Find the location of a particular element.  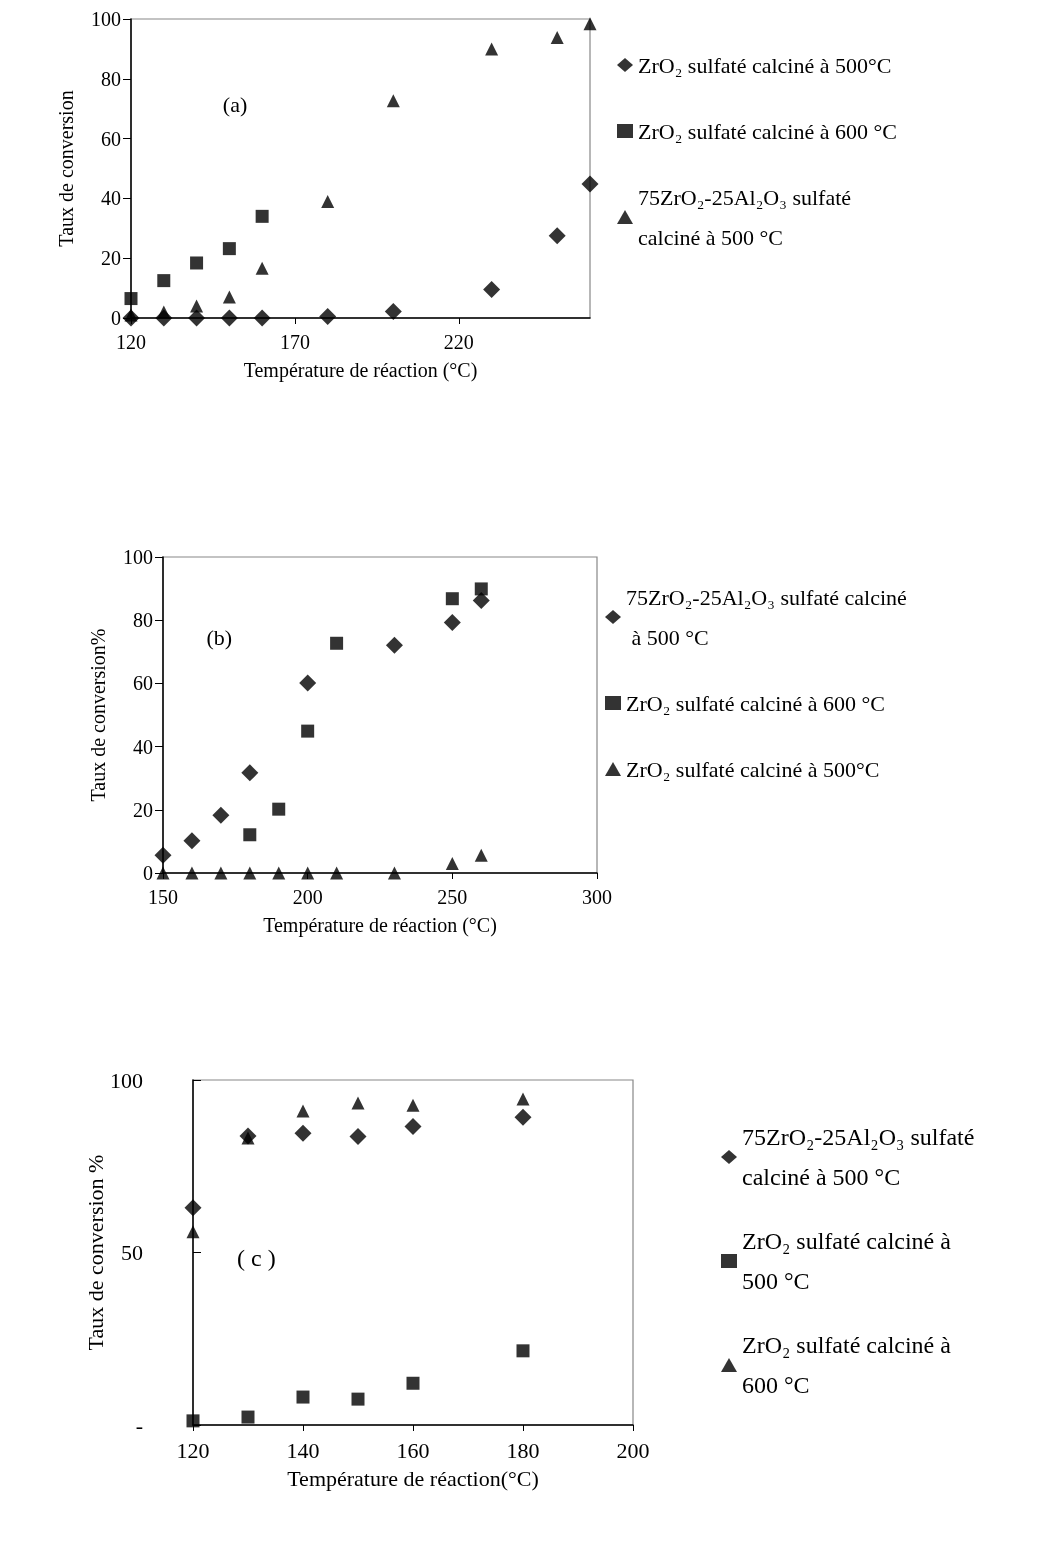

x-tick-label: 140 is located at coordinates (303, 1450).